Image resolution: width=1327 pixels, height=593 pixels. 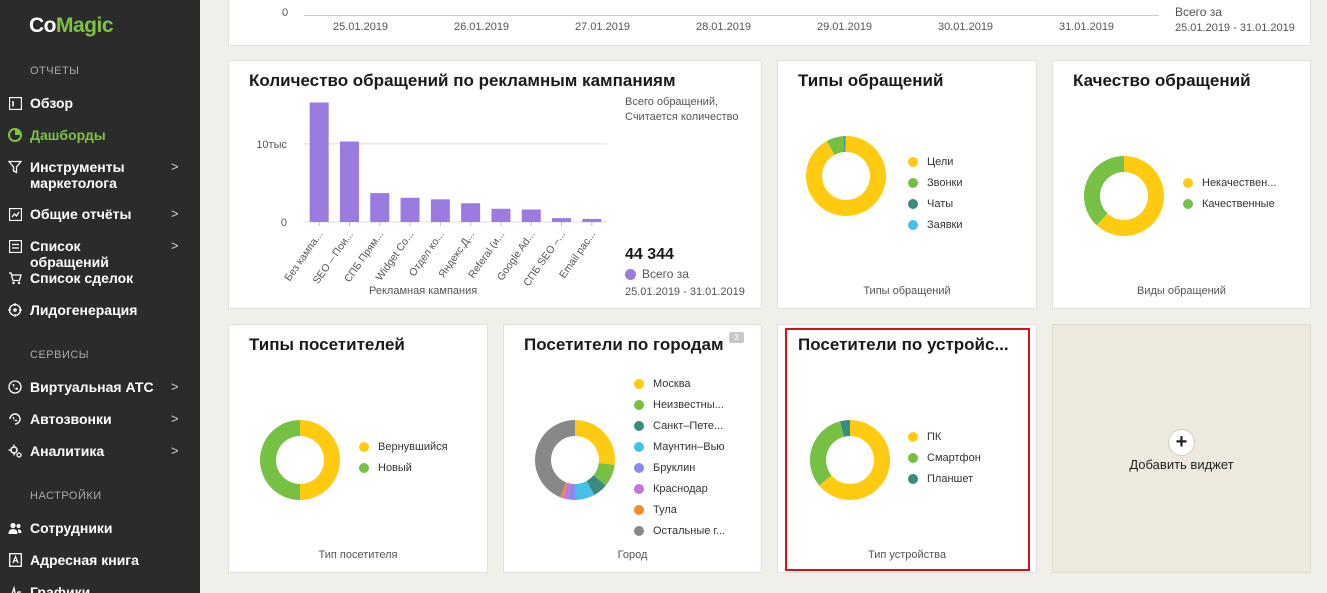 I want to click on comment-count-badge: 3, so click(x=736, y=337).